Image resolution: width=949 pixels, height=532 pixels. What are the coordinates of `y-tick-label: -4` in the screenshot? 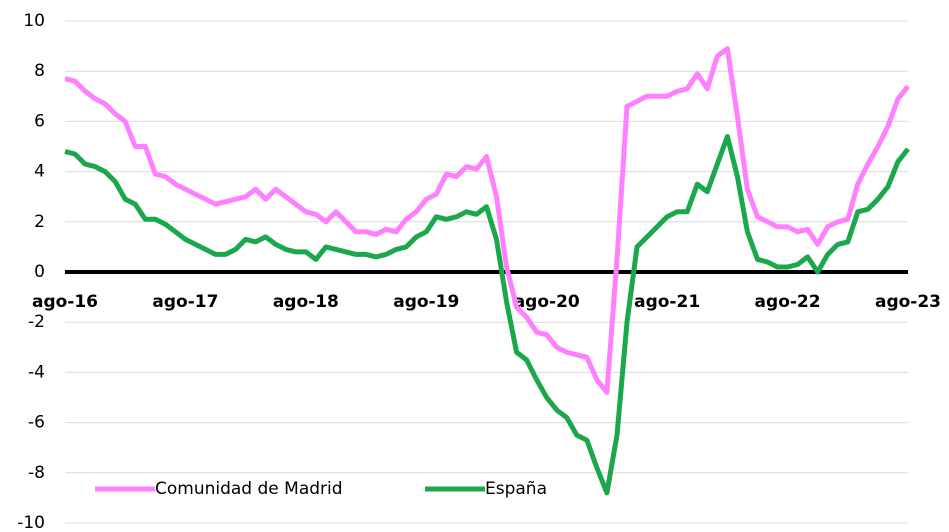 It's located at (36, 372).